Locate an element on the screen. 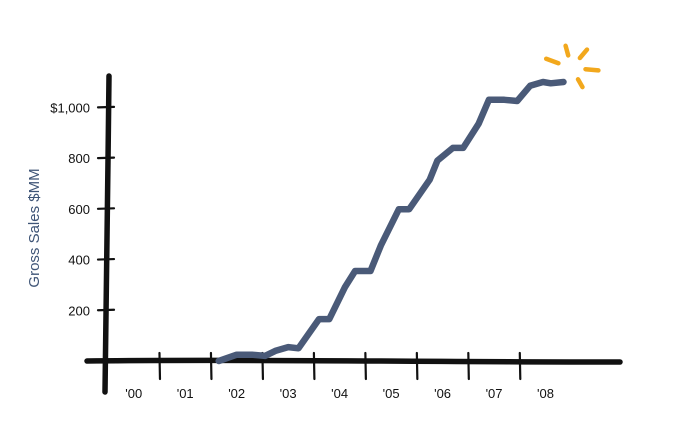 Image resolution: width=697 pixels, height=432 pixels. y-axis-ticks is located at coordinates (106, 208).